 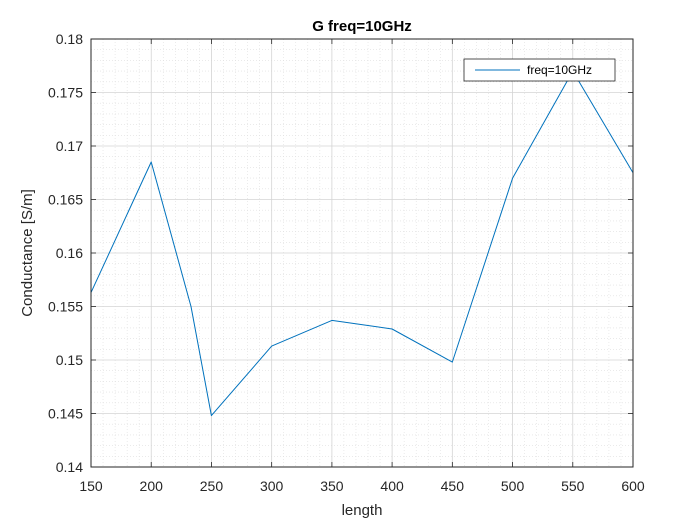 I want to click on x-tick-label: 200, so click(x=152, y=486).